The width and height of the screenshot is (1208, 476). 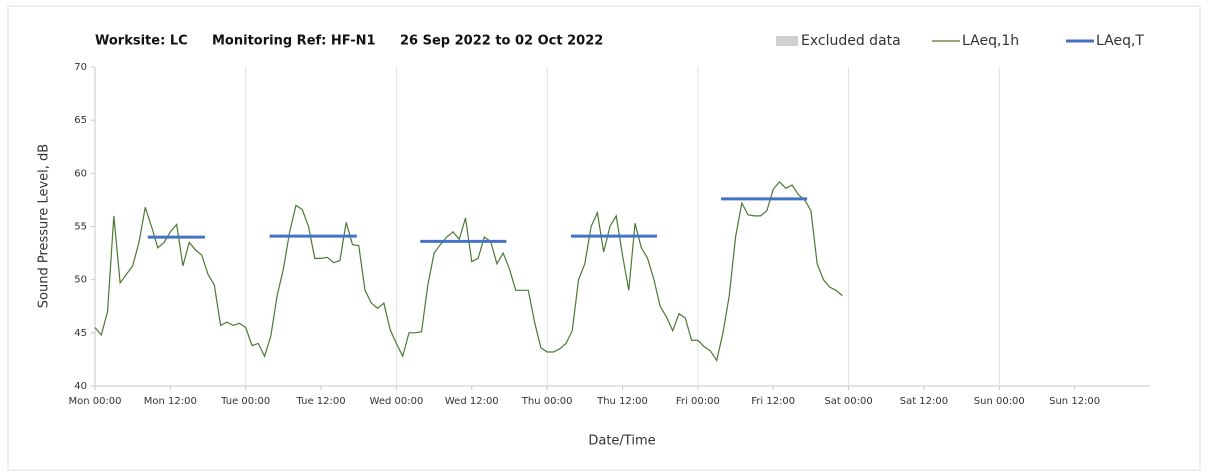 What do you see at coordinates (321, 401) in the screenshot?
I see `x-tick-label: Tue 12:00` at bounding box center [321, 401].